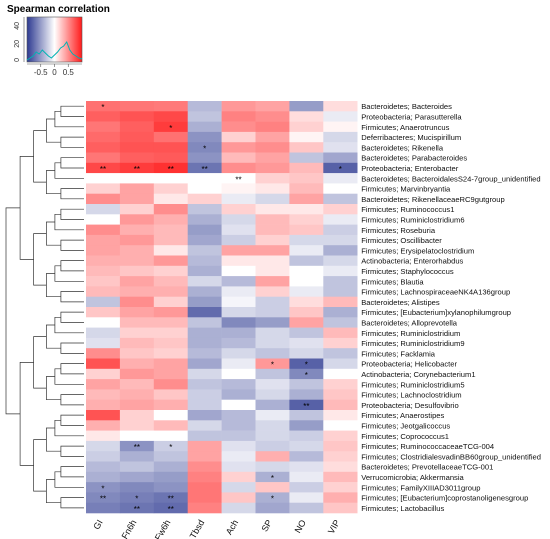  What do you see at coordinates (405, 436) in the screenshot?
I see `row-label: Firmicutes; Coprococcus1` at bounding box center [405, 436].